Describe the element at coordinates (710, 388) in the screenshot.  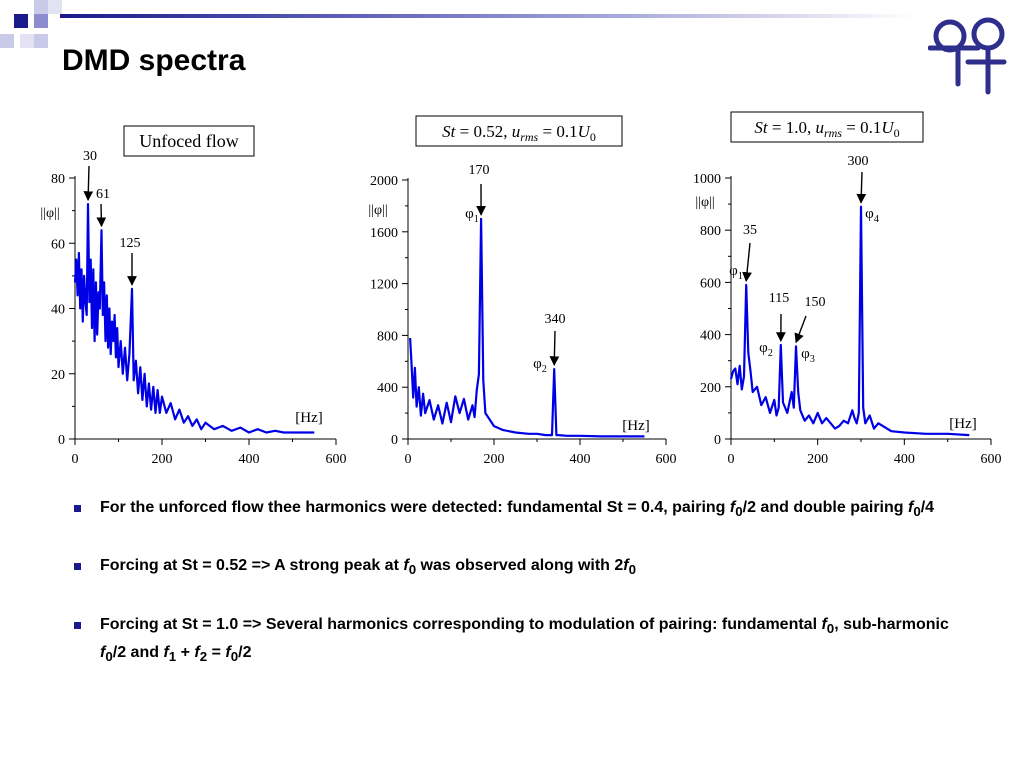
I see `y-tick-label: 200` at that location.